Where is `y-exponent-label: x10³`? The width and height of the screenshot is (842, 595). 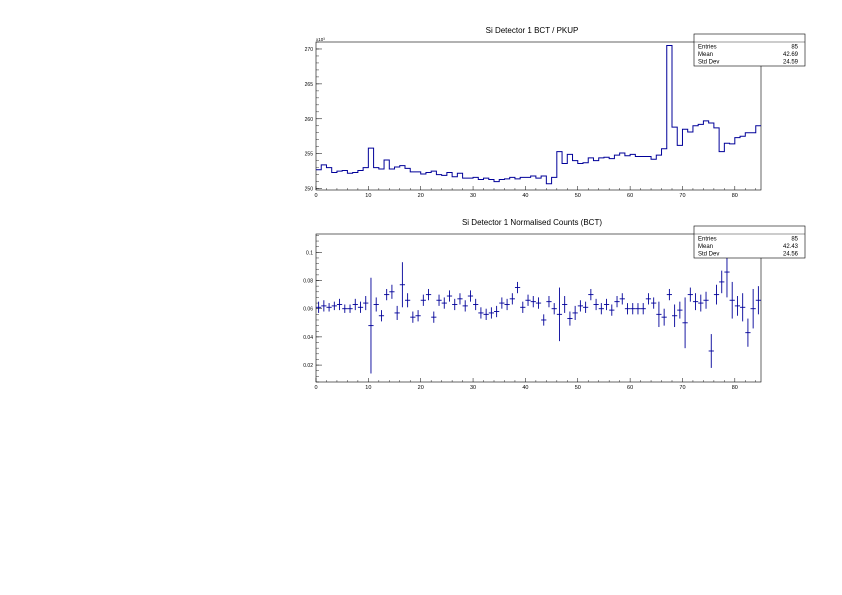 y-exponent-label: x10³ is located at coordinates (320, 39).